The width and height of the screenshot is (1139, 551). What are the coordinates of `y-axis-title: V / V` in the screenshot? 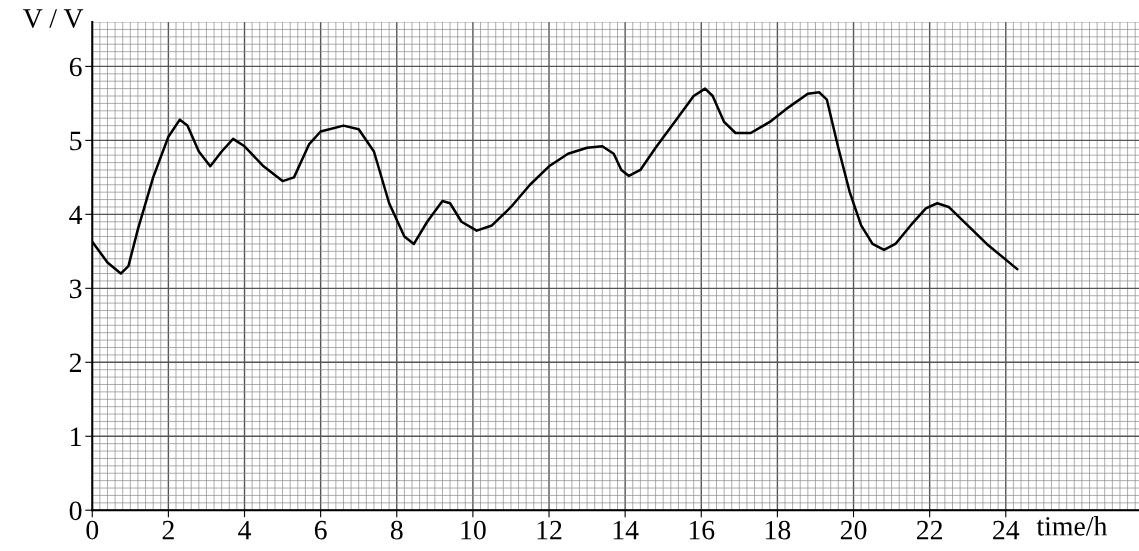 It's located at (53, 18).